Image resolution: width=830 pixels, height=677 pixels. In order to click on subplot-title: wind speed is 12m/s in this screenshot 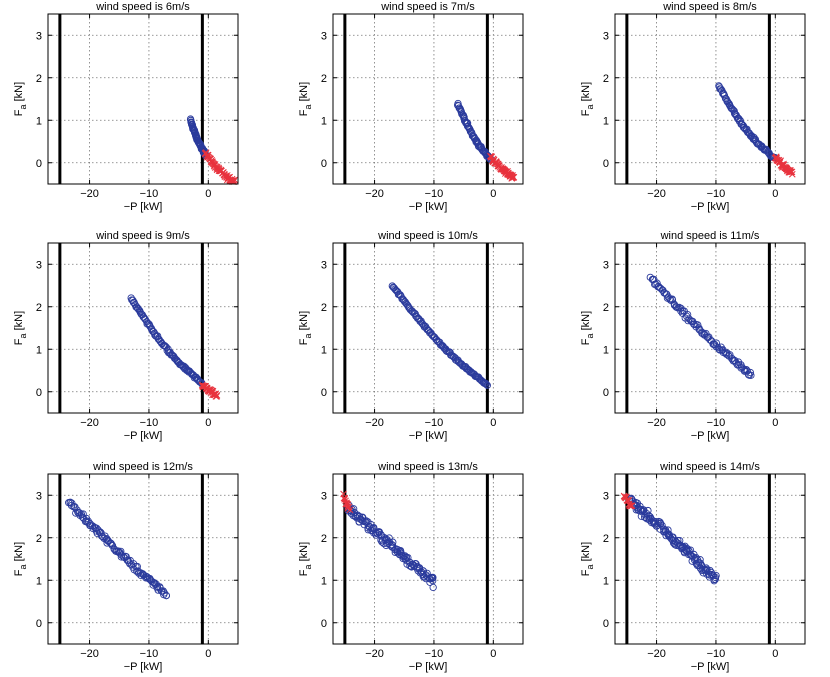, I will do `click(142, 467)`.